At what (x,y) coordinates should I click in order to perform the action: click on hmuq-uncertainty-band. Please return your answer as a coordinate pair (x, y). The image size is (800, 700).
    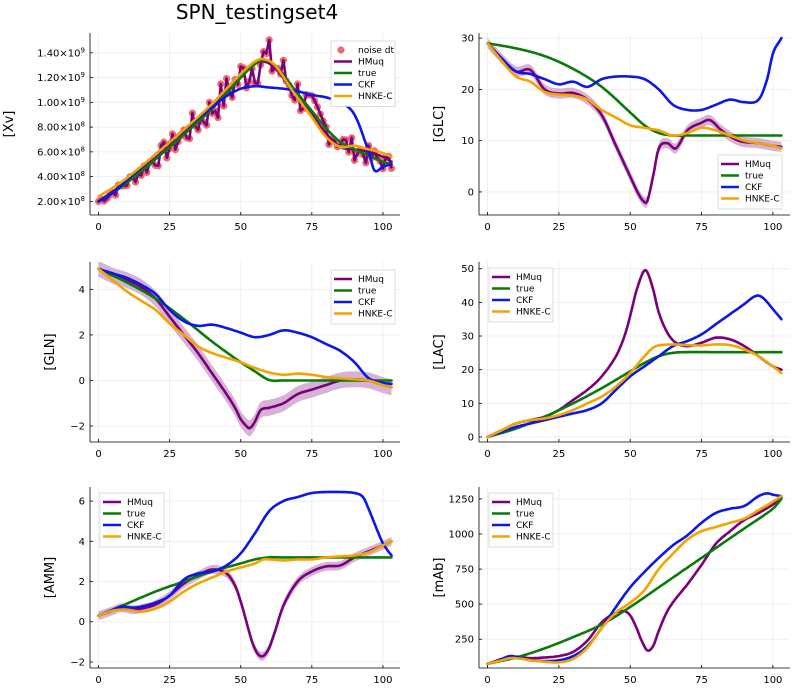
    Looking at the image, I should click on (245, 349).